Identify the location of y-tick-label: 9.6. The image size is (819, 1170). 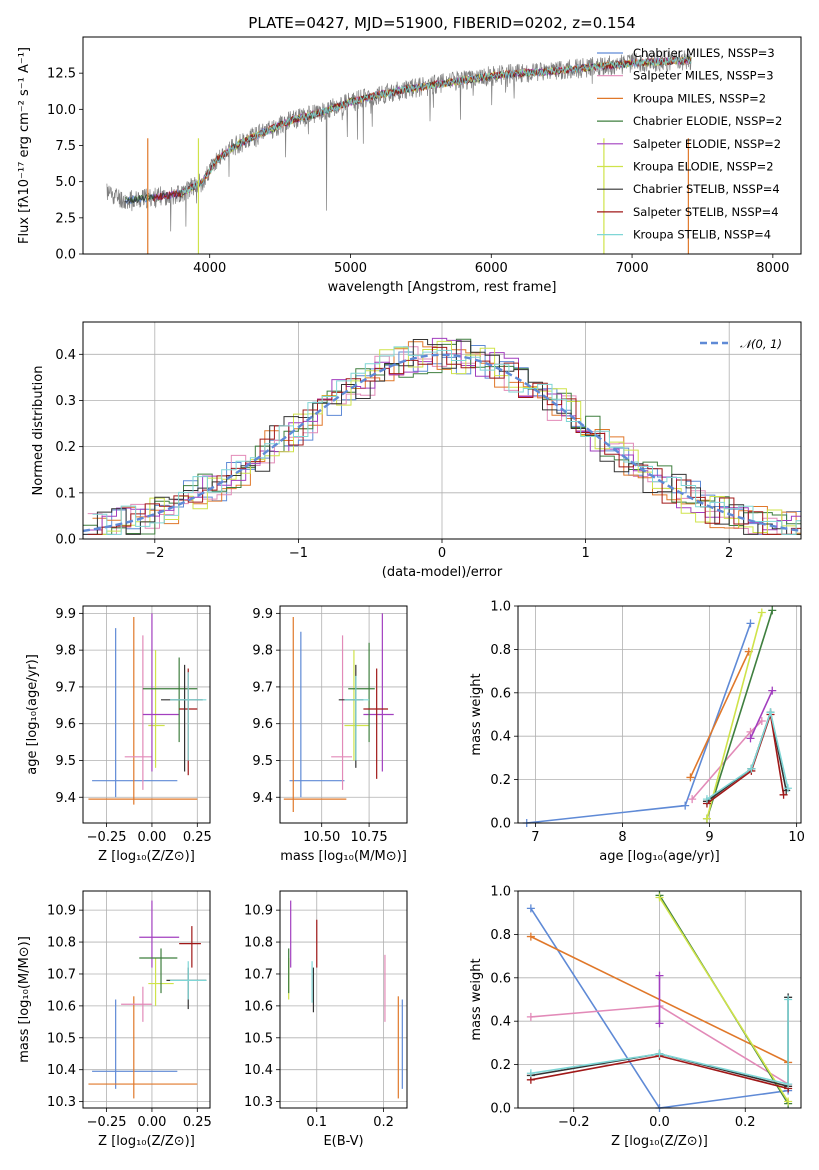
(65, 724).